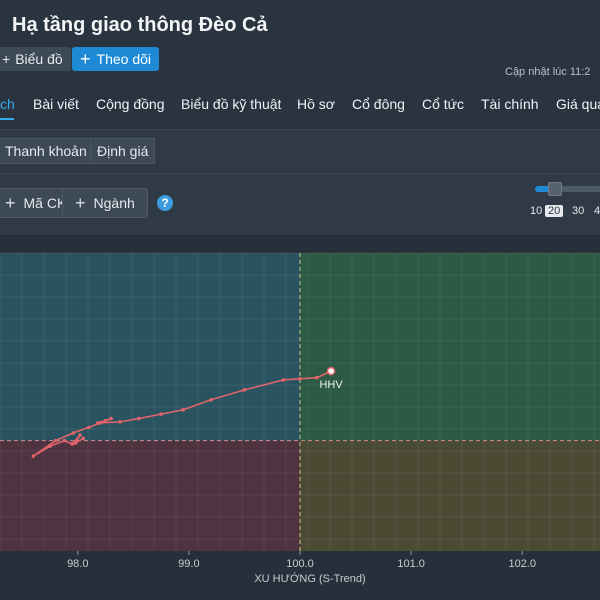  What do you see at coordinates (300, 205) in the screenshot?
I see `chart-controls: + Mã CK + Ngành` at bounding box center [300, 205].